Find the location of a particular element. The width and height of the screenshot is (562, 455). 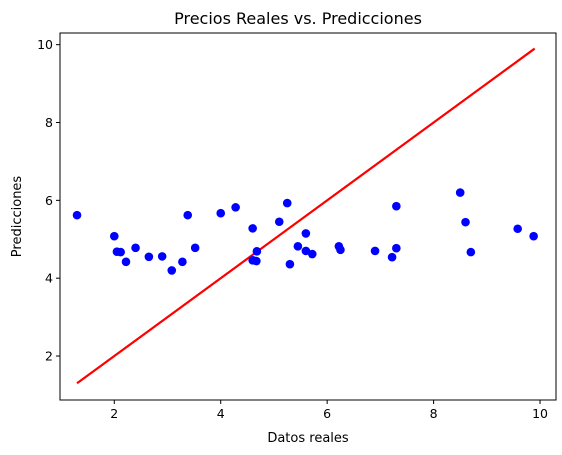

x-tick-label: 2 is located at coordinates (114, 413).